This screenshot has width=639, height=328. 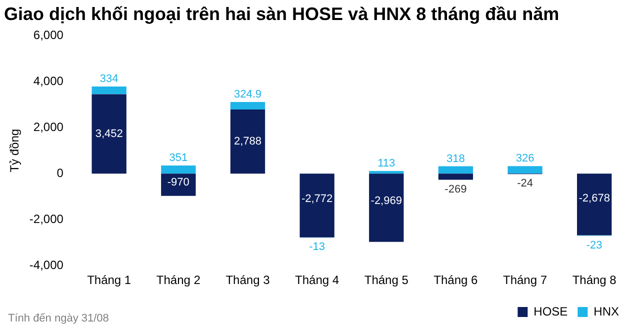 I want to click on y-tick-label: 0, so click(x=60, y=173).